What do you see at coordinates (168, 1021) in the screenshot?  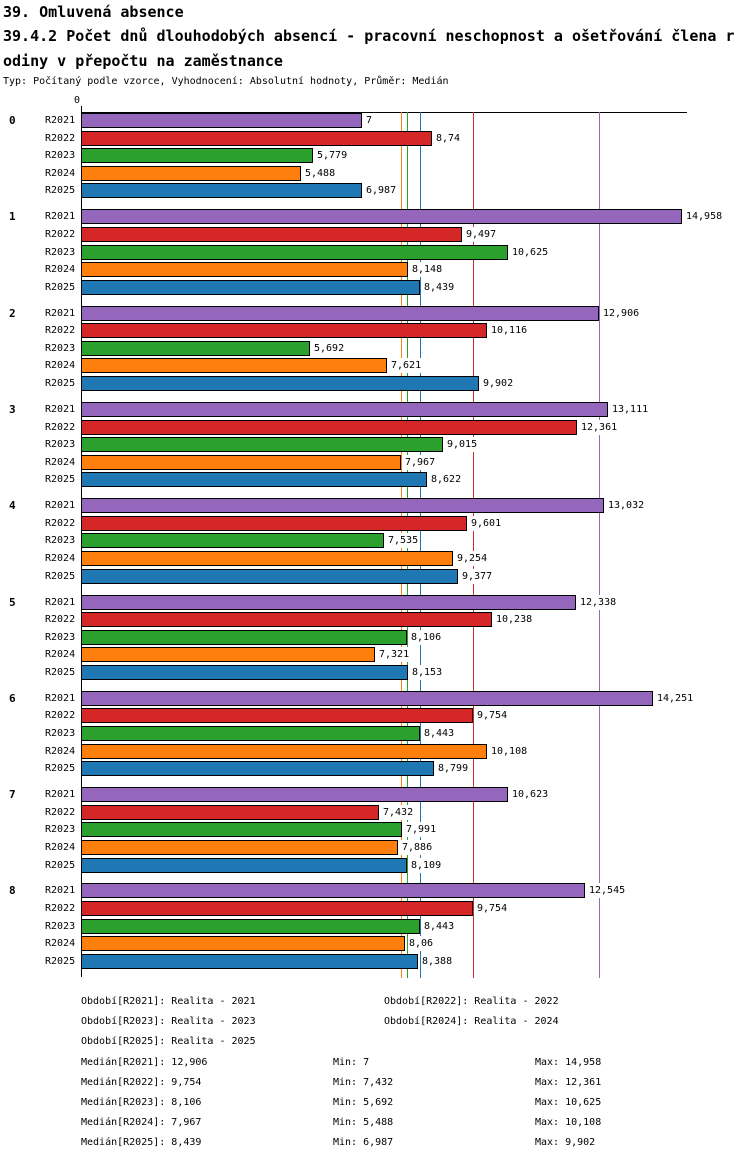 I see `legend-period: Období[R2023]: Realita - 2023` at bounding box center [168, 1021].